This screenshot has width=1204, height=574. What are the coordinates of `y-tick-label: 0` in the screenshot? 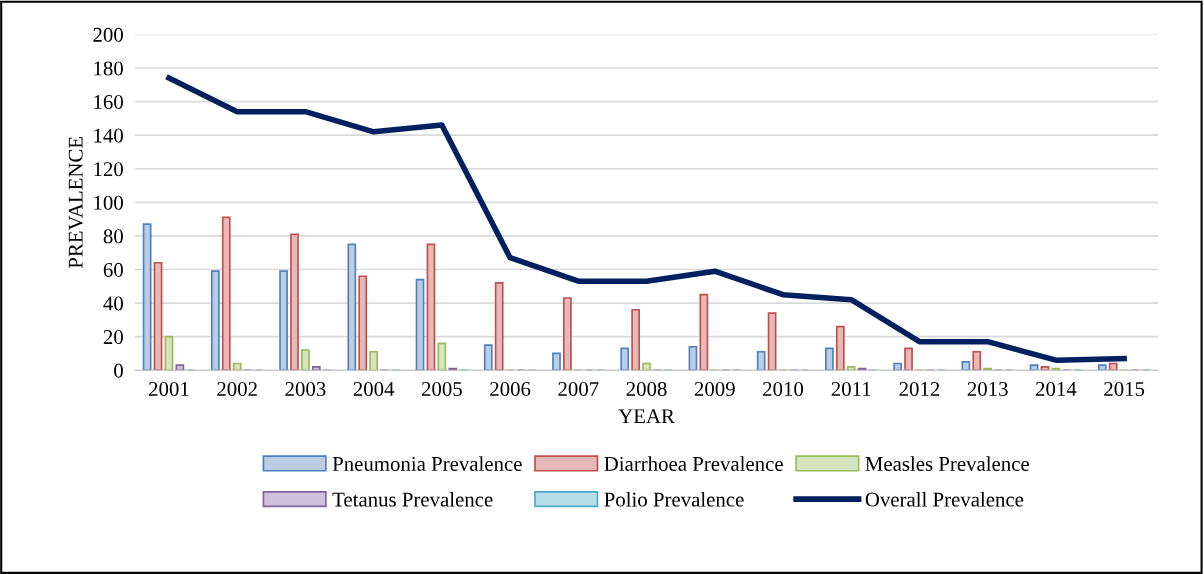 It's located at (118, 370).